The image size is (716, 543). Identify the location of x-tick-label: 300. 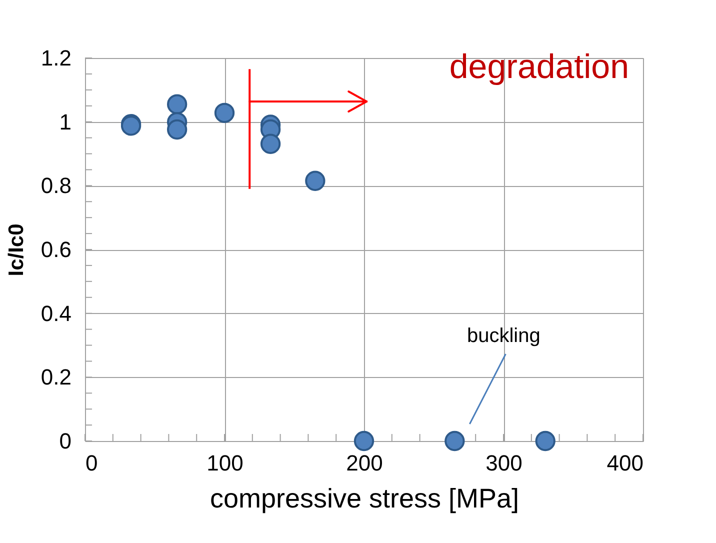
(504, 463).